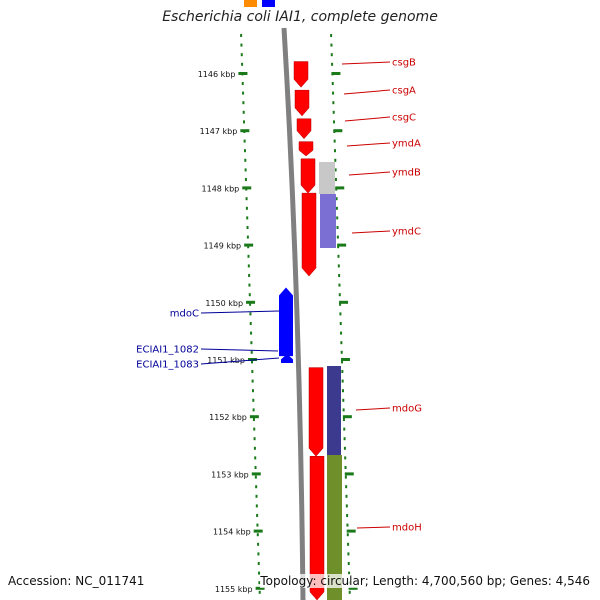 The image size is (600, 600). I want to click on backbone-arc, so click(293, 313).